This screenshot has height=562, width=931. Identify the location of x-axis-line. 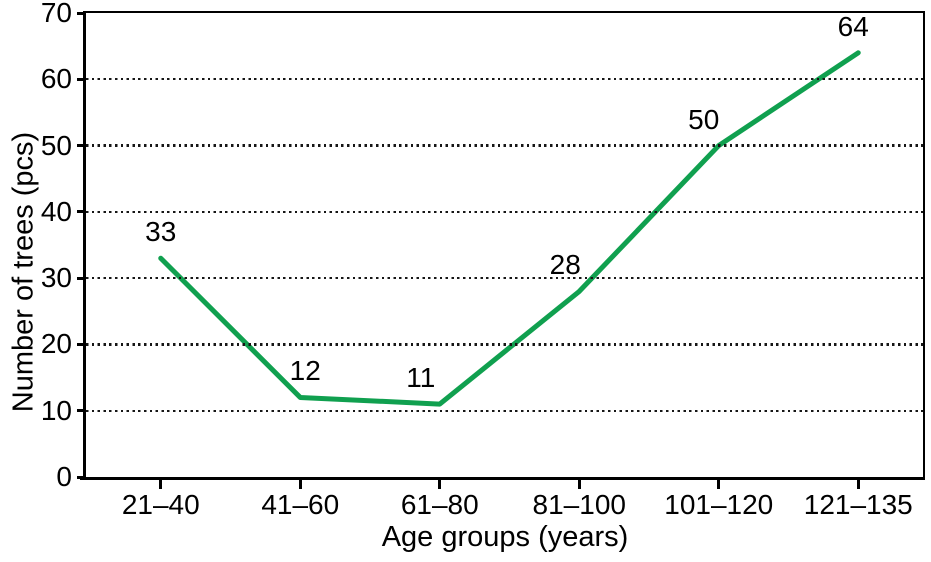
(502, 478).